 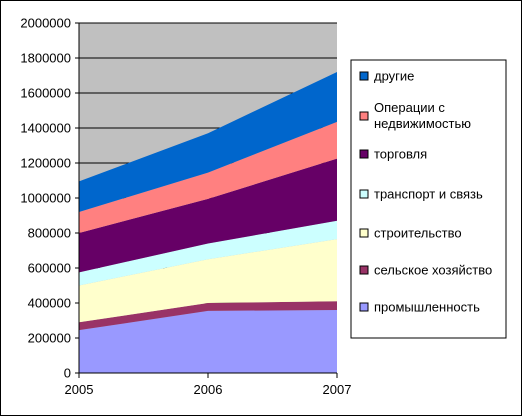 What do you see at coordinates (45, 58) in the screenshot?
I see `y-tick-label: 1800000` at bounding box center [45, 58].